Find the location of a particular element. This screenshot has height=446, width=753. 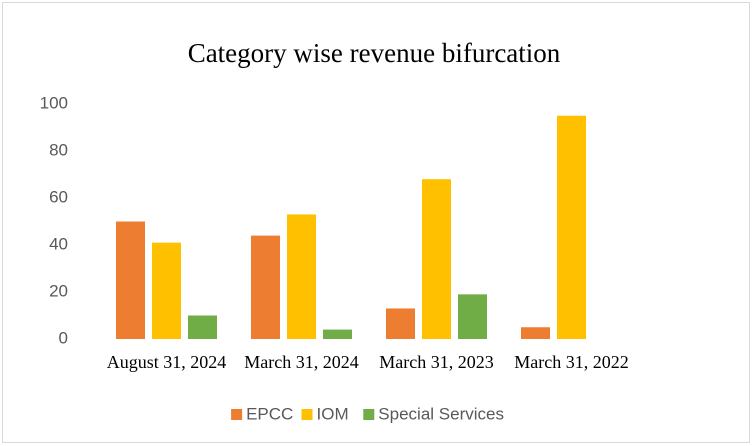

y-tick-label: 100 is located at coordinates (54, 102).